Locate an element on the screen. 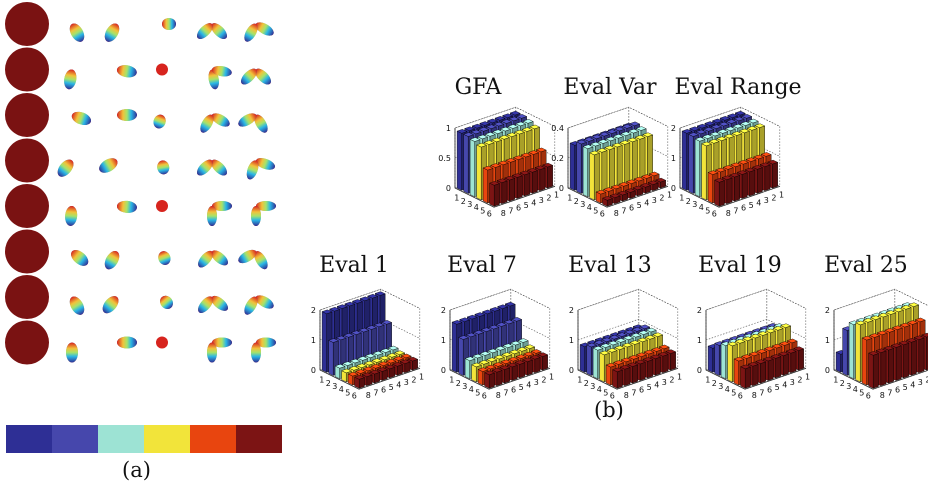 This screenshot has width=928, height=488. chart-title: GFA is located at coordinates (478, 87).